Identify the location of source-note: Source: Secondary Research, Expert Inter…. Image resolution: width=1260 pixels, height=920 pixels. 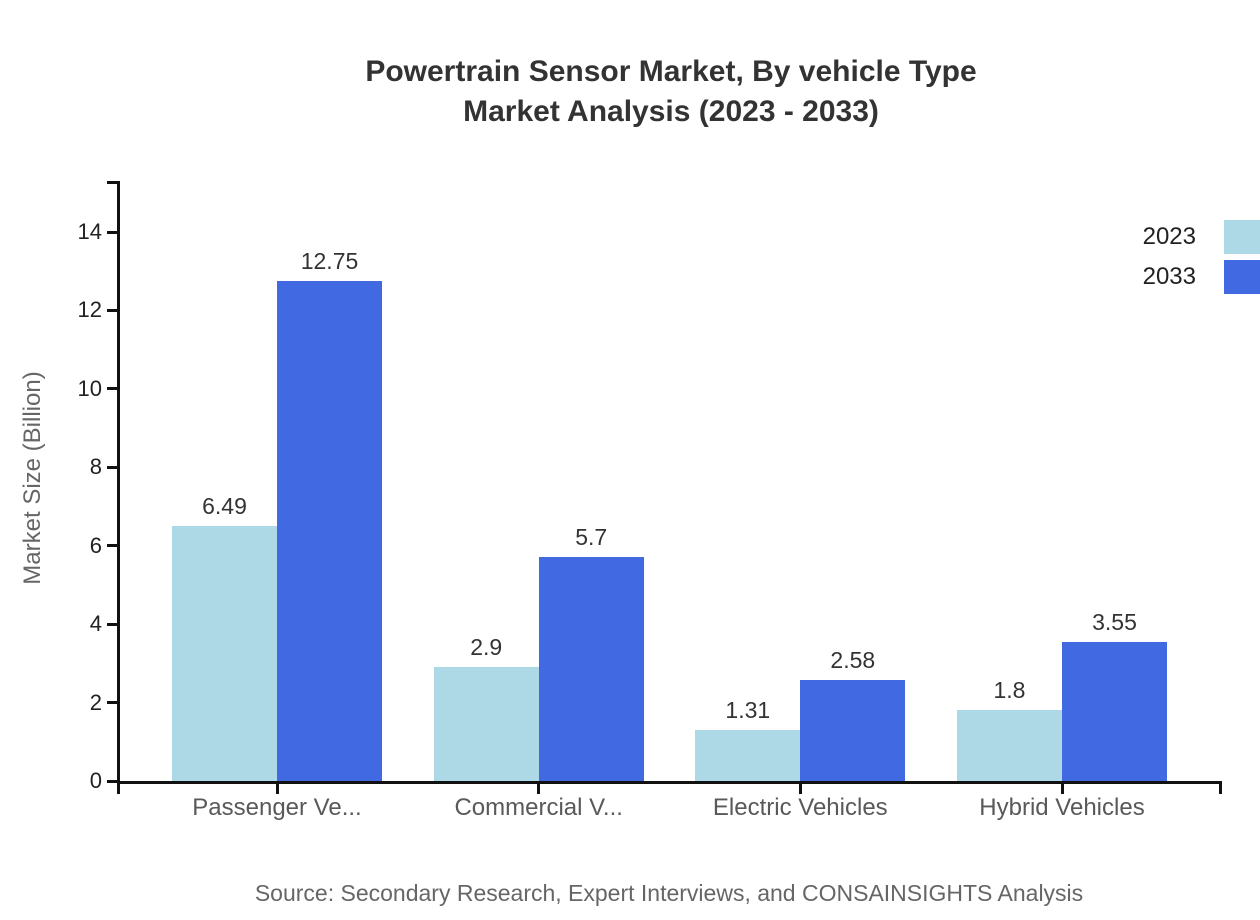
(669, 893).